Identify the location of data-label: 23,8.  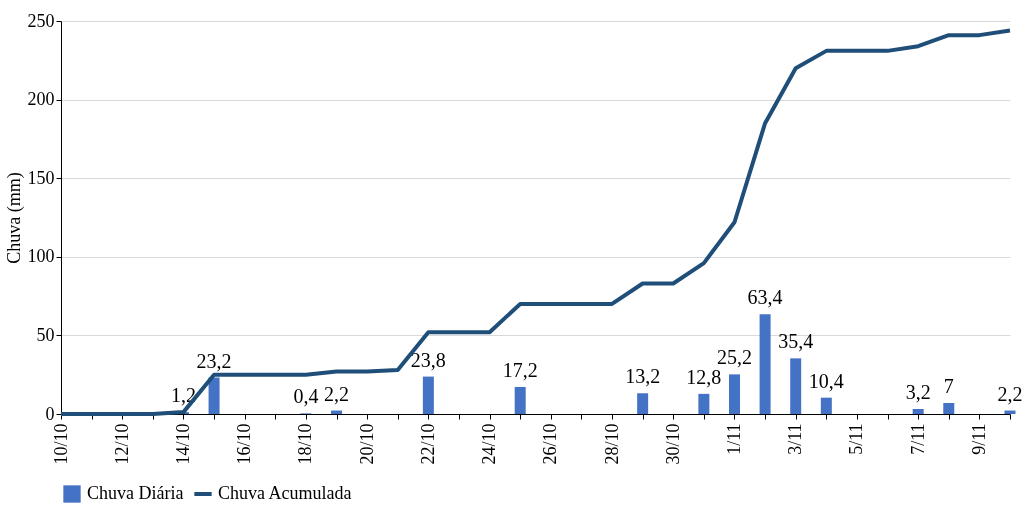
(428, 359).